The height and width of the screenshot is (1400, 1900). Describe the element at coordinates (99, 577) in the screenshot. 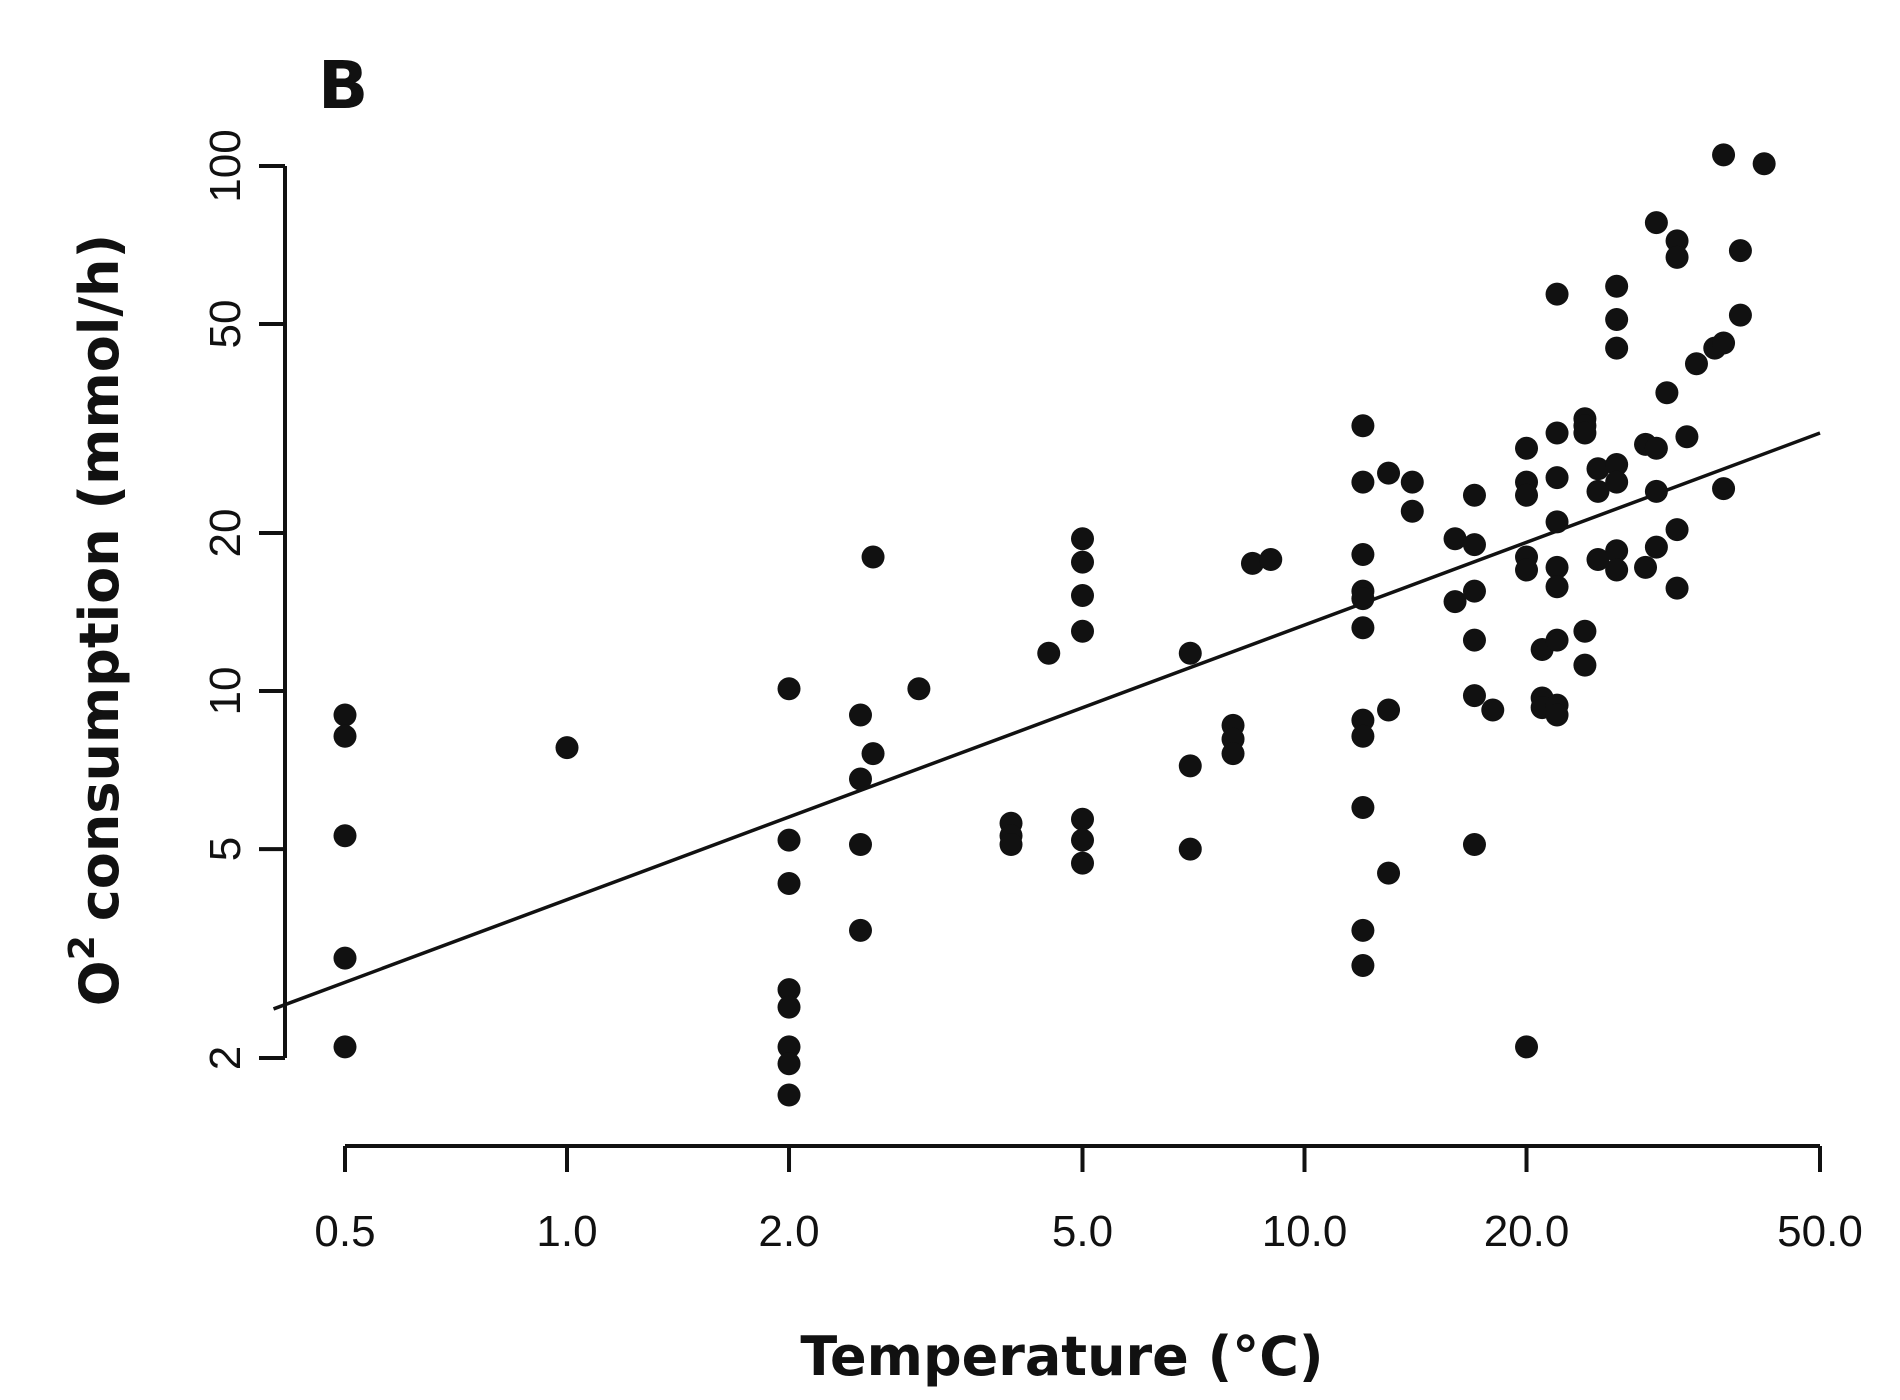

I see `y-axis-title-suffix: consumption (mmol/h)` at that location.